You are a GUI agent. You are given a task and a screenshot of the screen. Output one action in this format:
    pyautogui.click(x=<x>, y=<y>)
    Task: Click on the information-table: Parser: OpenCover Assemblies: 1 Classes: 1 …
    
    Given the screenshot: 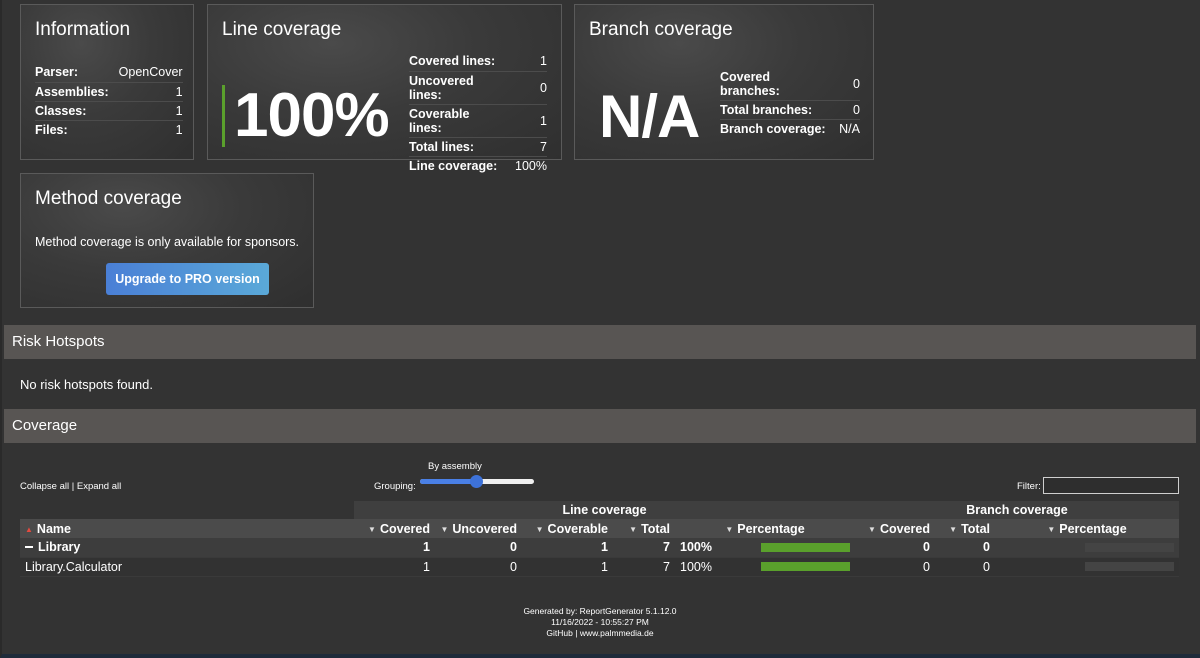 What is the action you would take?
    pyautogui.click(x=109, y=101)
    